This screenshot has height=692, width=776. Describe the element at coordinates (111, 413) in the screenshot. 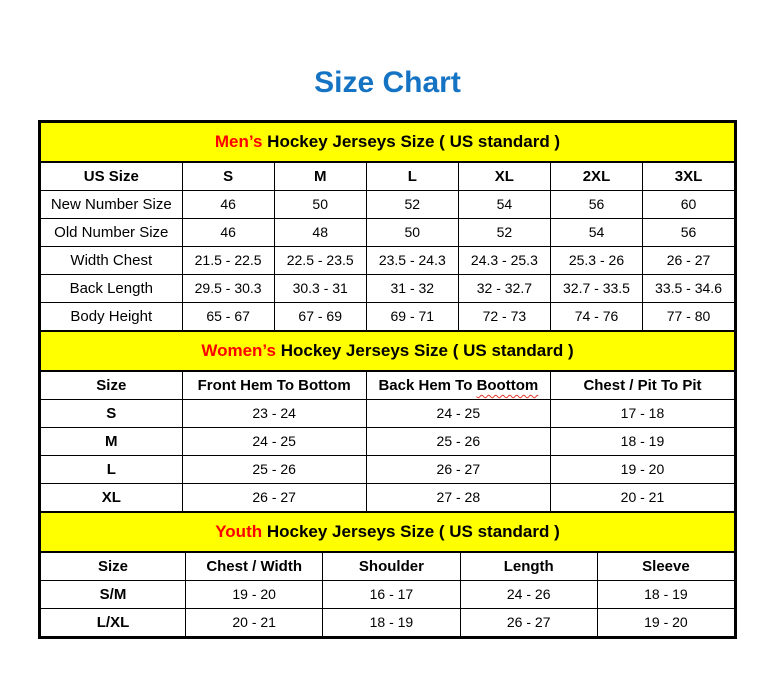

I see `row-label: S` at that location.